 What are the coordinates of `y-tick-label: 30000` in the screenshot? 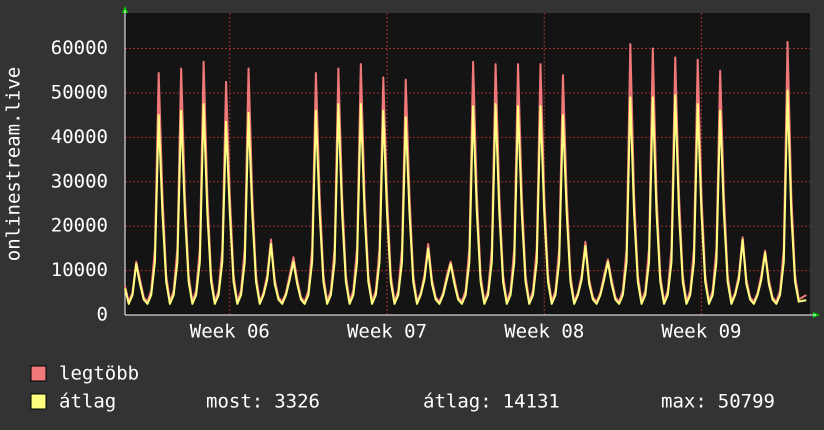 It's located at (79, 181).